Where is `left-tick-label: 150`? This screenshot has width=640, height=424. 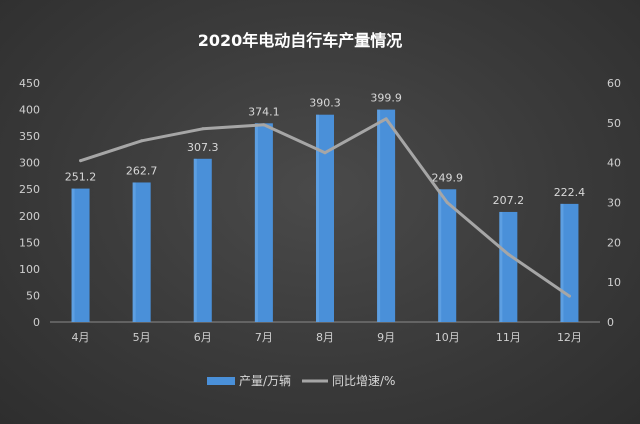 left-tick-label: 150 is located at coordinates (29, 242).